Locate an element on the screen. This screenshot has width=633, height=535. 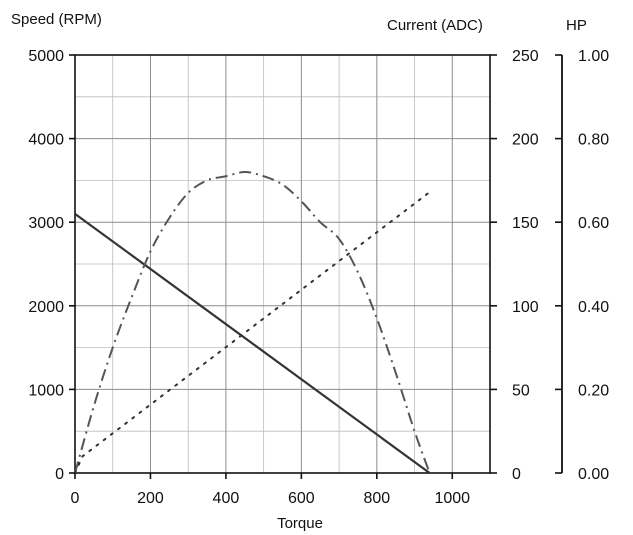
hp-tick-label: 0.80 is located at coordinates (593, 140).